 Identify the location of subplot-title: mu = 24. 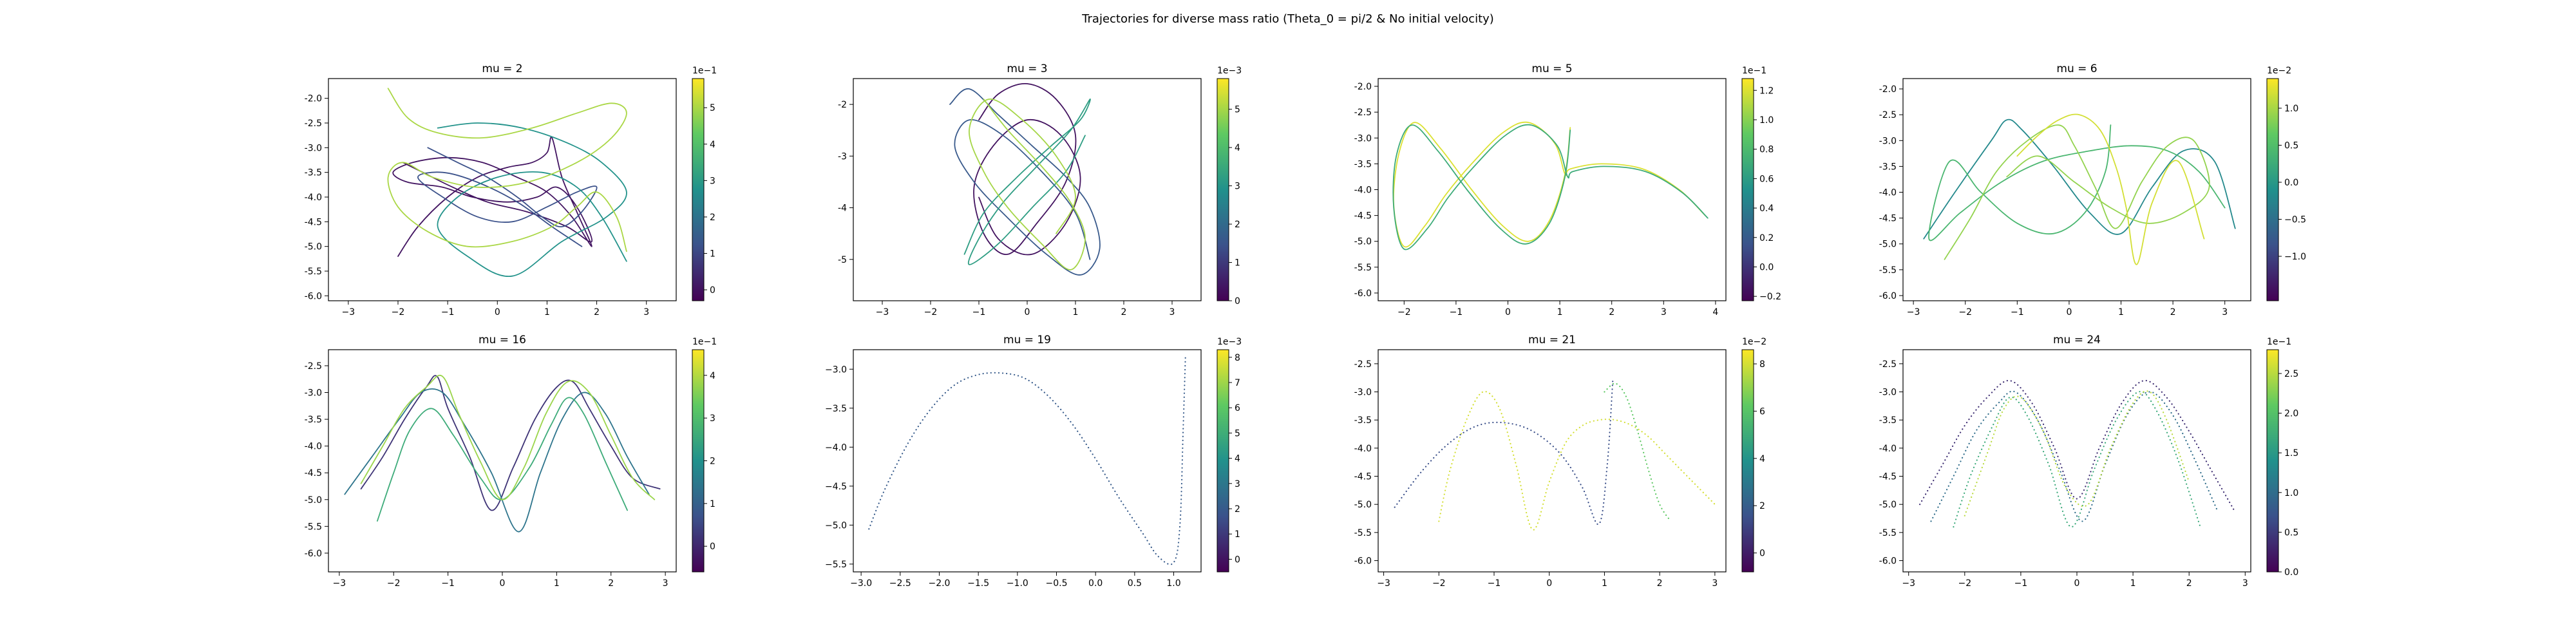
(2077, 340).